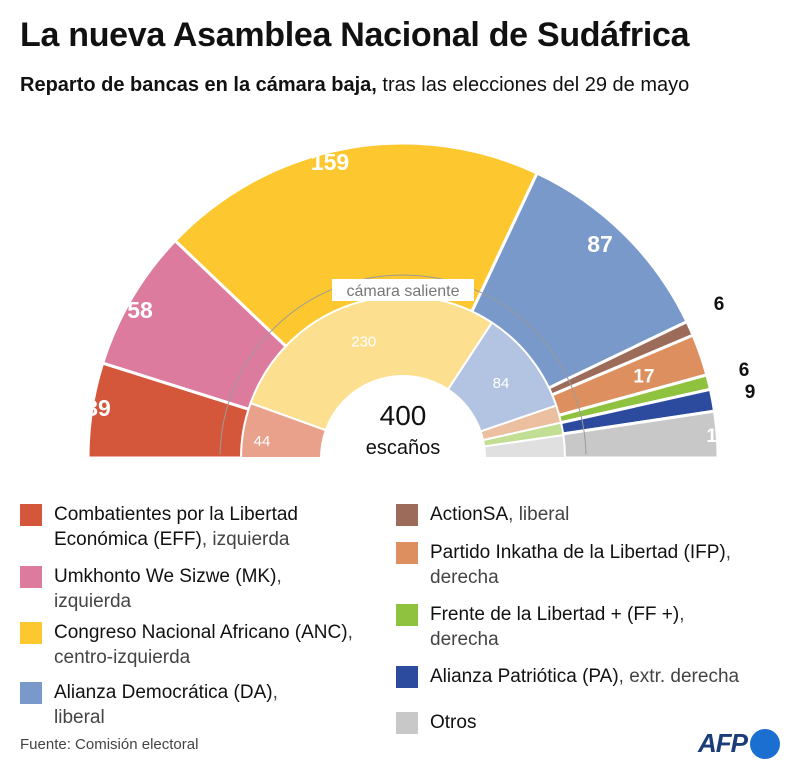 The image size is (805, 768). Describe the element at coordinates (355, 35) in the screenshot. I see `chart-title: La nueva Asamblea Nacional de Sudáfrica` at that location.